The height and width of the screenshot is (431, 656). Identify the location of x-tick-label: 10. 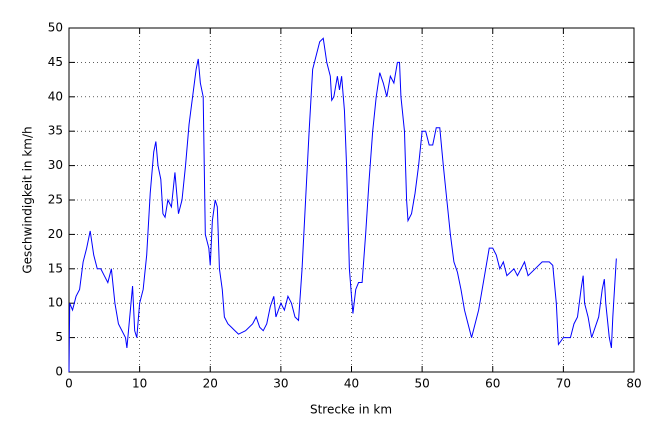
(139, 384).